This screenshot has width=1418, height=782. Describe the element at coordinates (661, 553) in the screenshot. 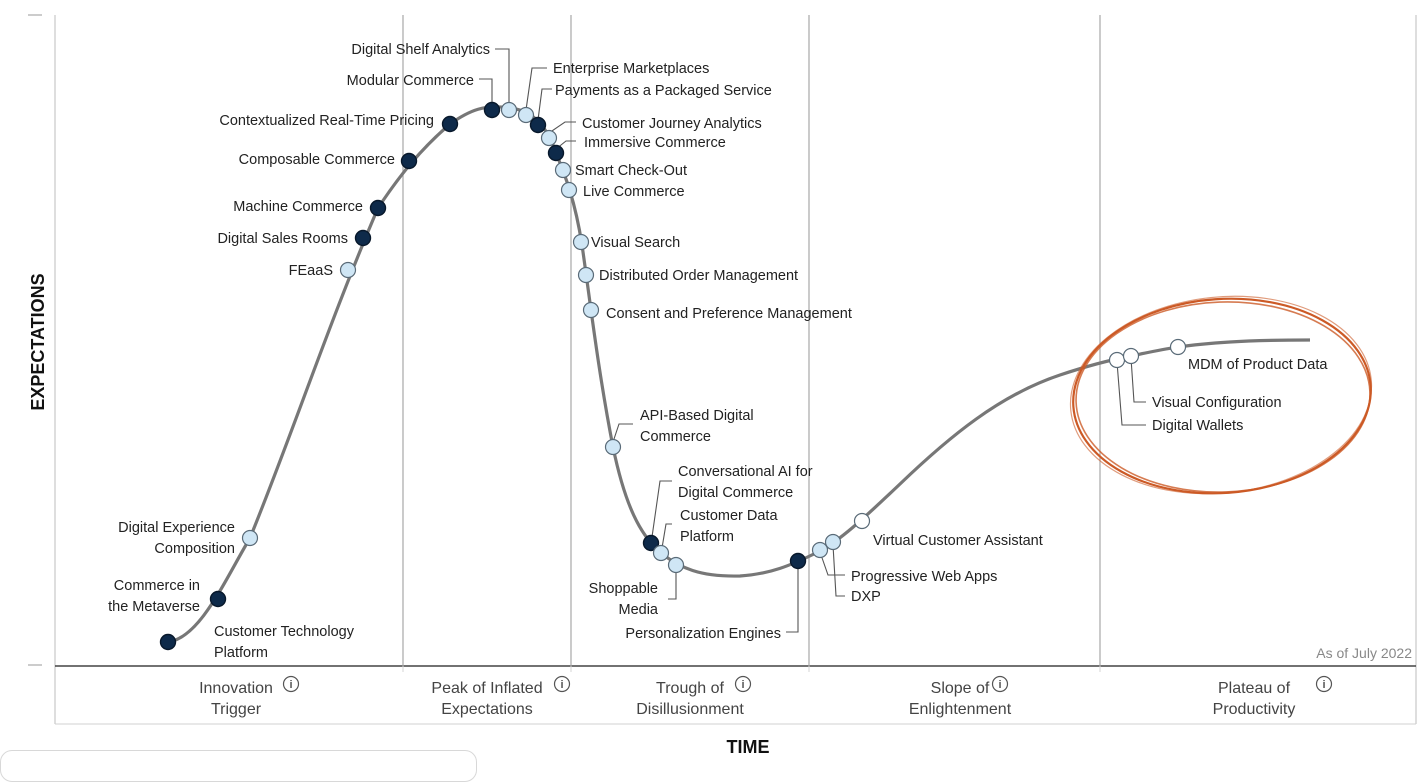

I see `point-customer-data-platform` at that location.